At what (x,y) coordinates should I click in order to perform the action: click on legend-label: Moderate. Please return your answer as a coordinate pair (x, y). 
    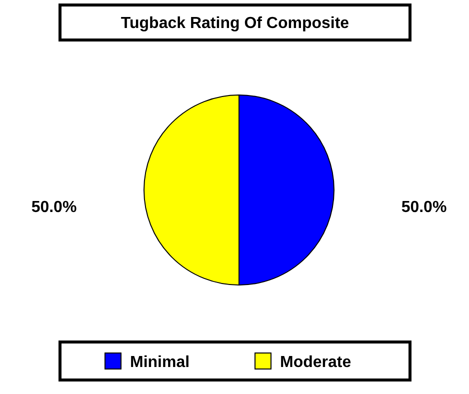
    Looking at the image, I should click on (316, 362).